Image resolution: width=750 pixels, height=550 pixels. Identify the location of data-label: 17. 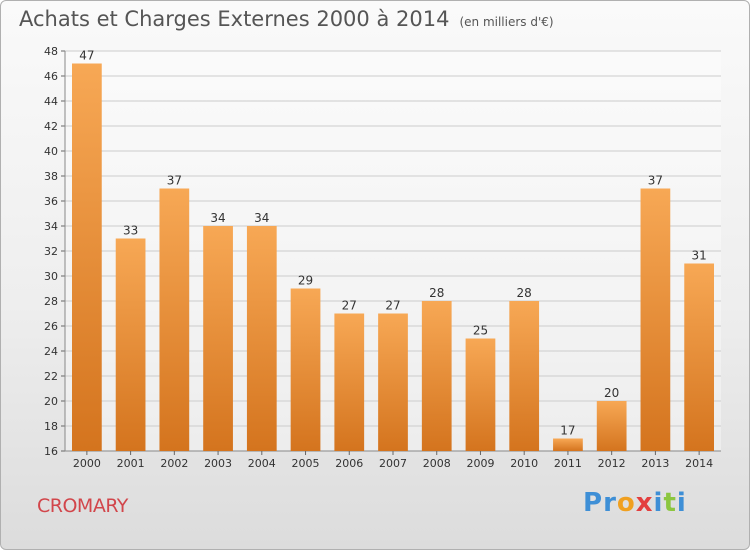
(567, 431).